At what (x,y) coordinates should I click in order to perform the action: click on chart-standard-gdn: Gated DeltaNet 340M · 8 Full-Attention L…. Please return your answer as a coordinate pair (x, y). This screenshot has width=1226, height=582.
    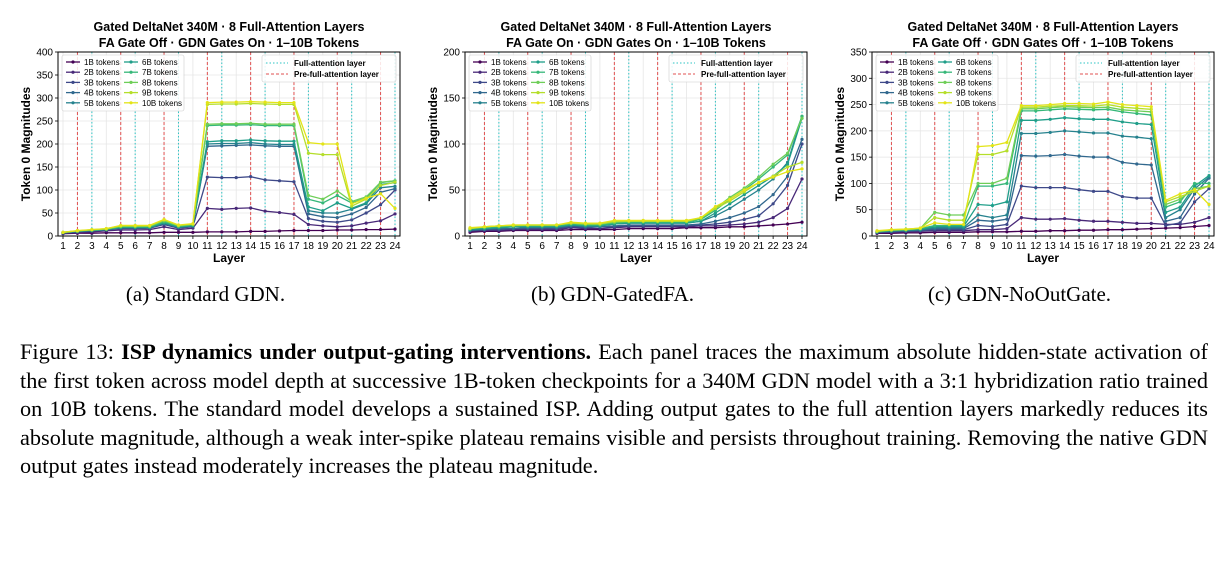
    Looking at the image, I should click on (210, 142).